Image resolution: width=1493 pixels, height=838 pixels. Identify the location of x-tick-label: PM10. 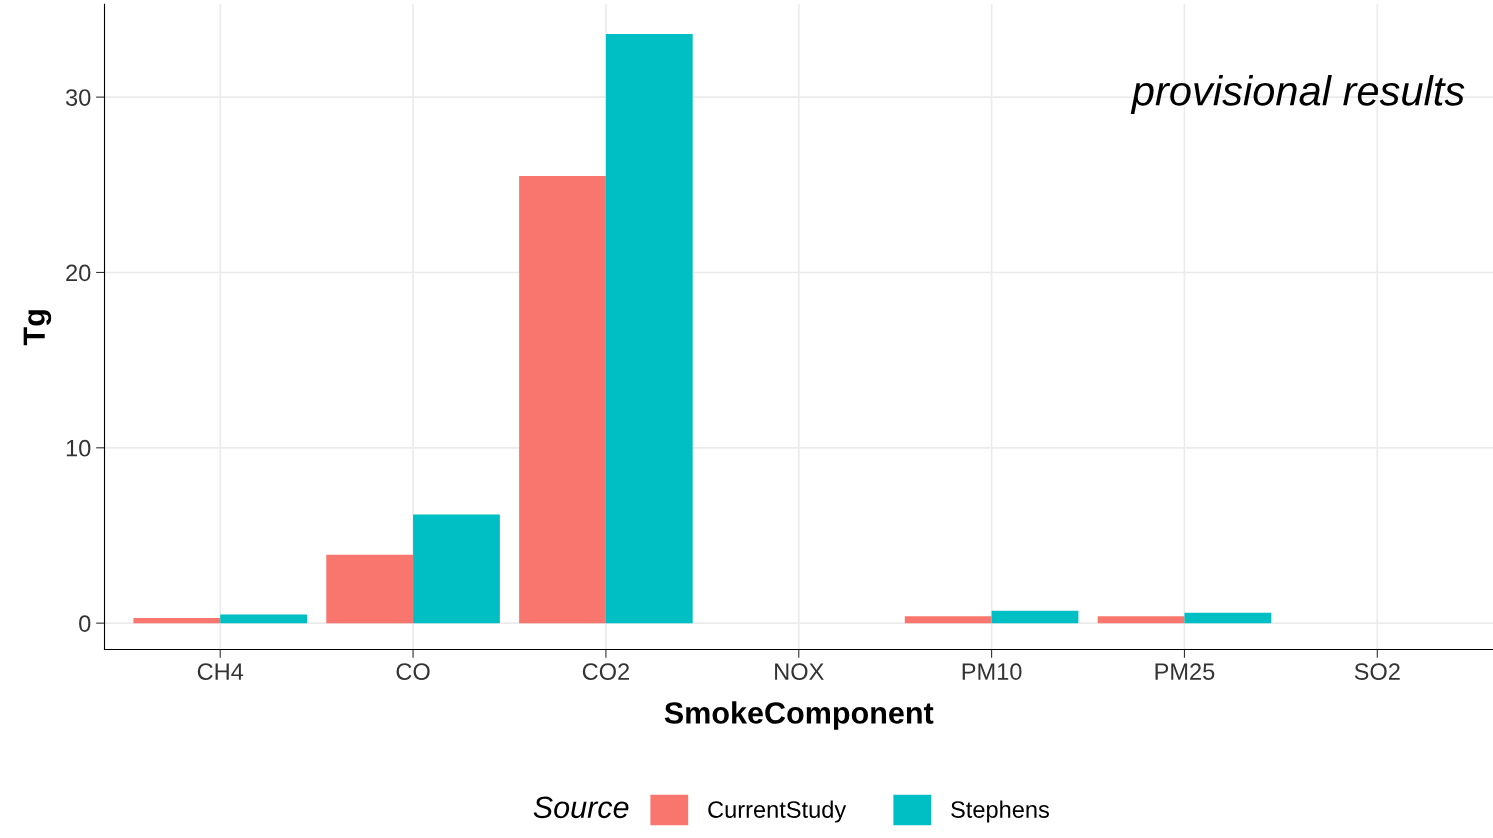
(992, 671).